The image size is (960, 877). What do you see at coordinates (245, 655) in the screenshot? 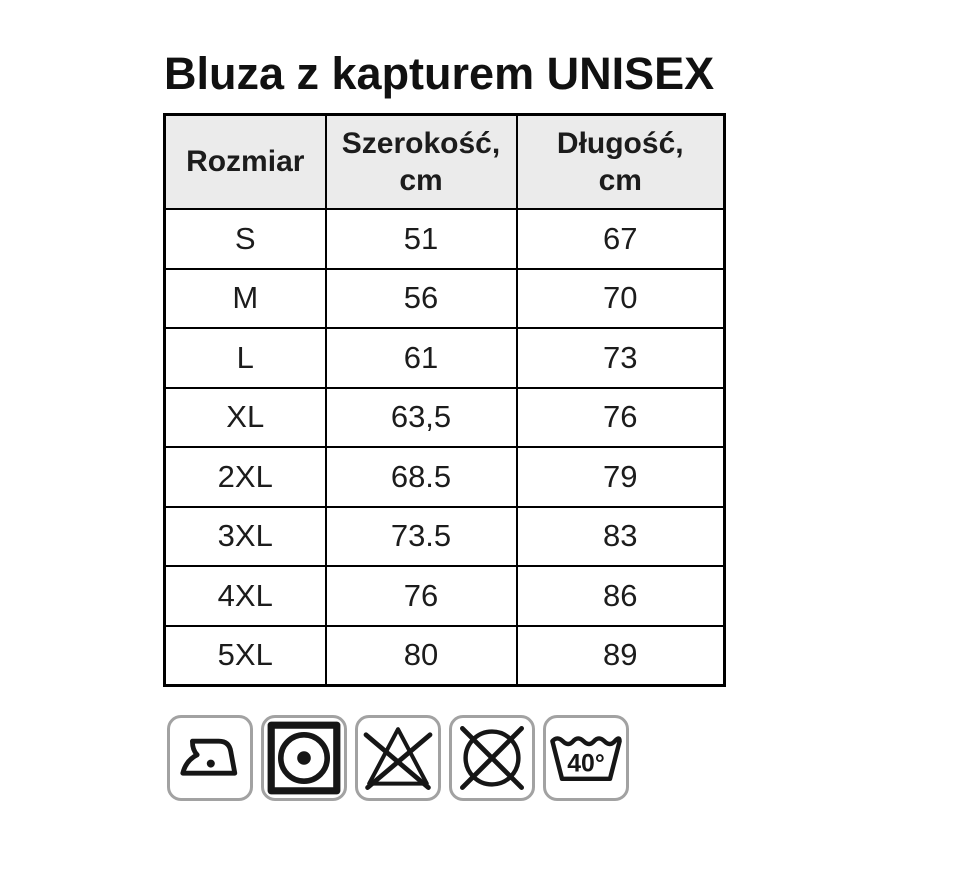
I see `size-cell: 5XL` at bounding box center [245, 655].